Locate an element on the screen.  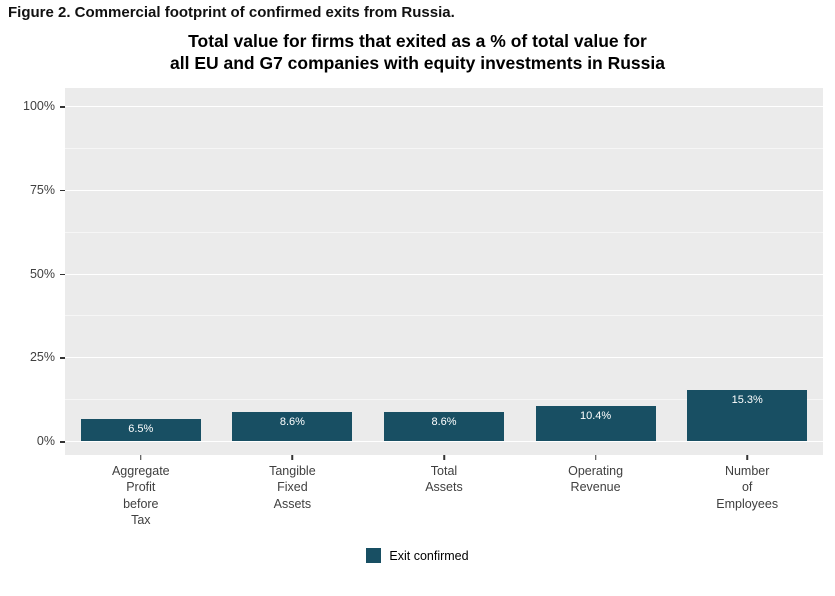
bar: 6.5% is located at coordinates (140, 430).